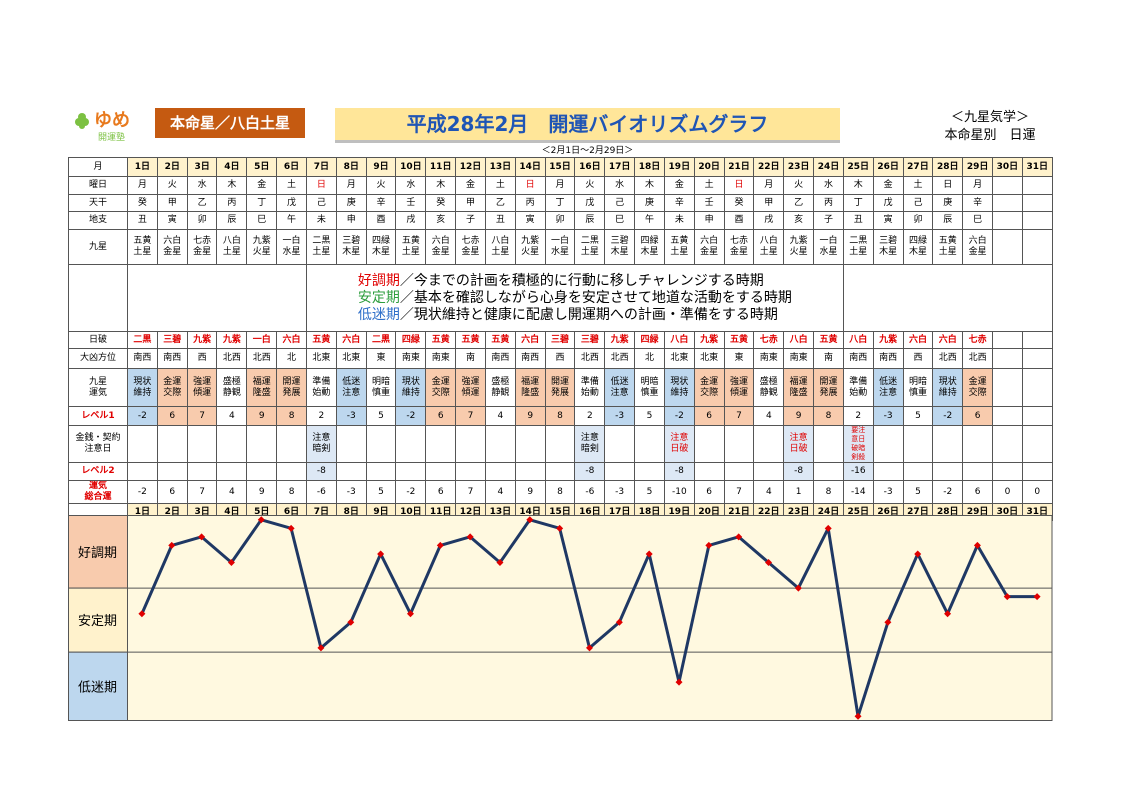 The image size is (1122, 794). I want to click on cell-total: 8, so click(828, 492).